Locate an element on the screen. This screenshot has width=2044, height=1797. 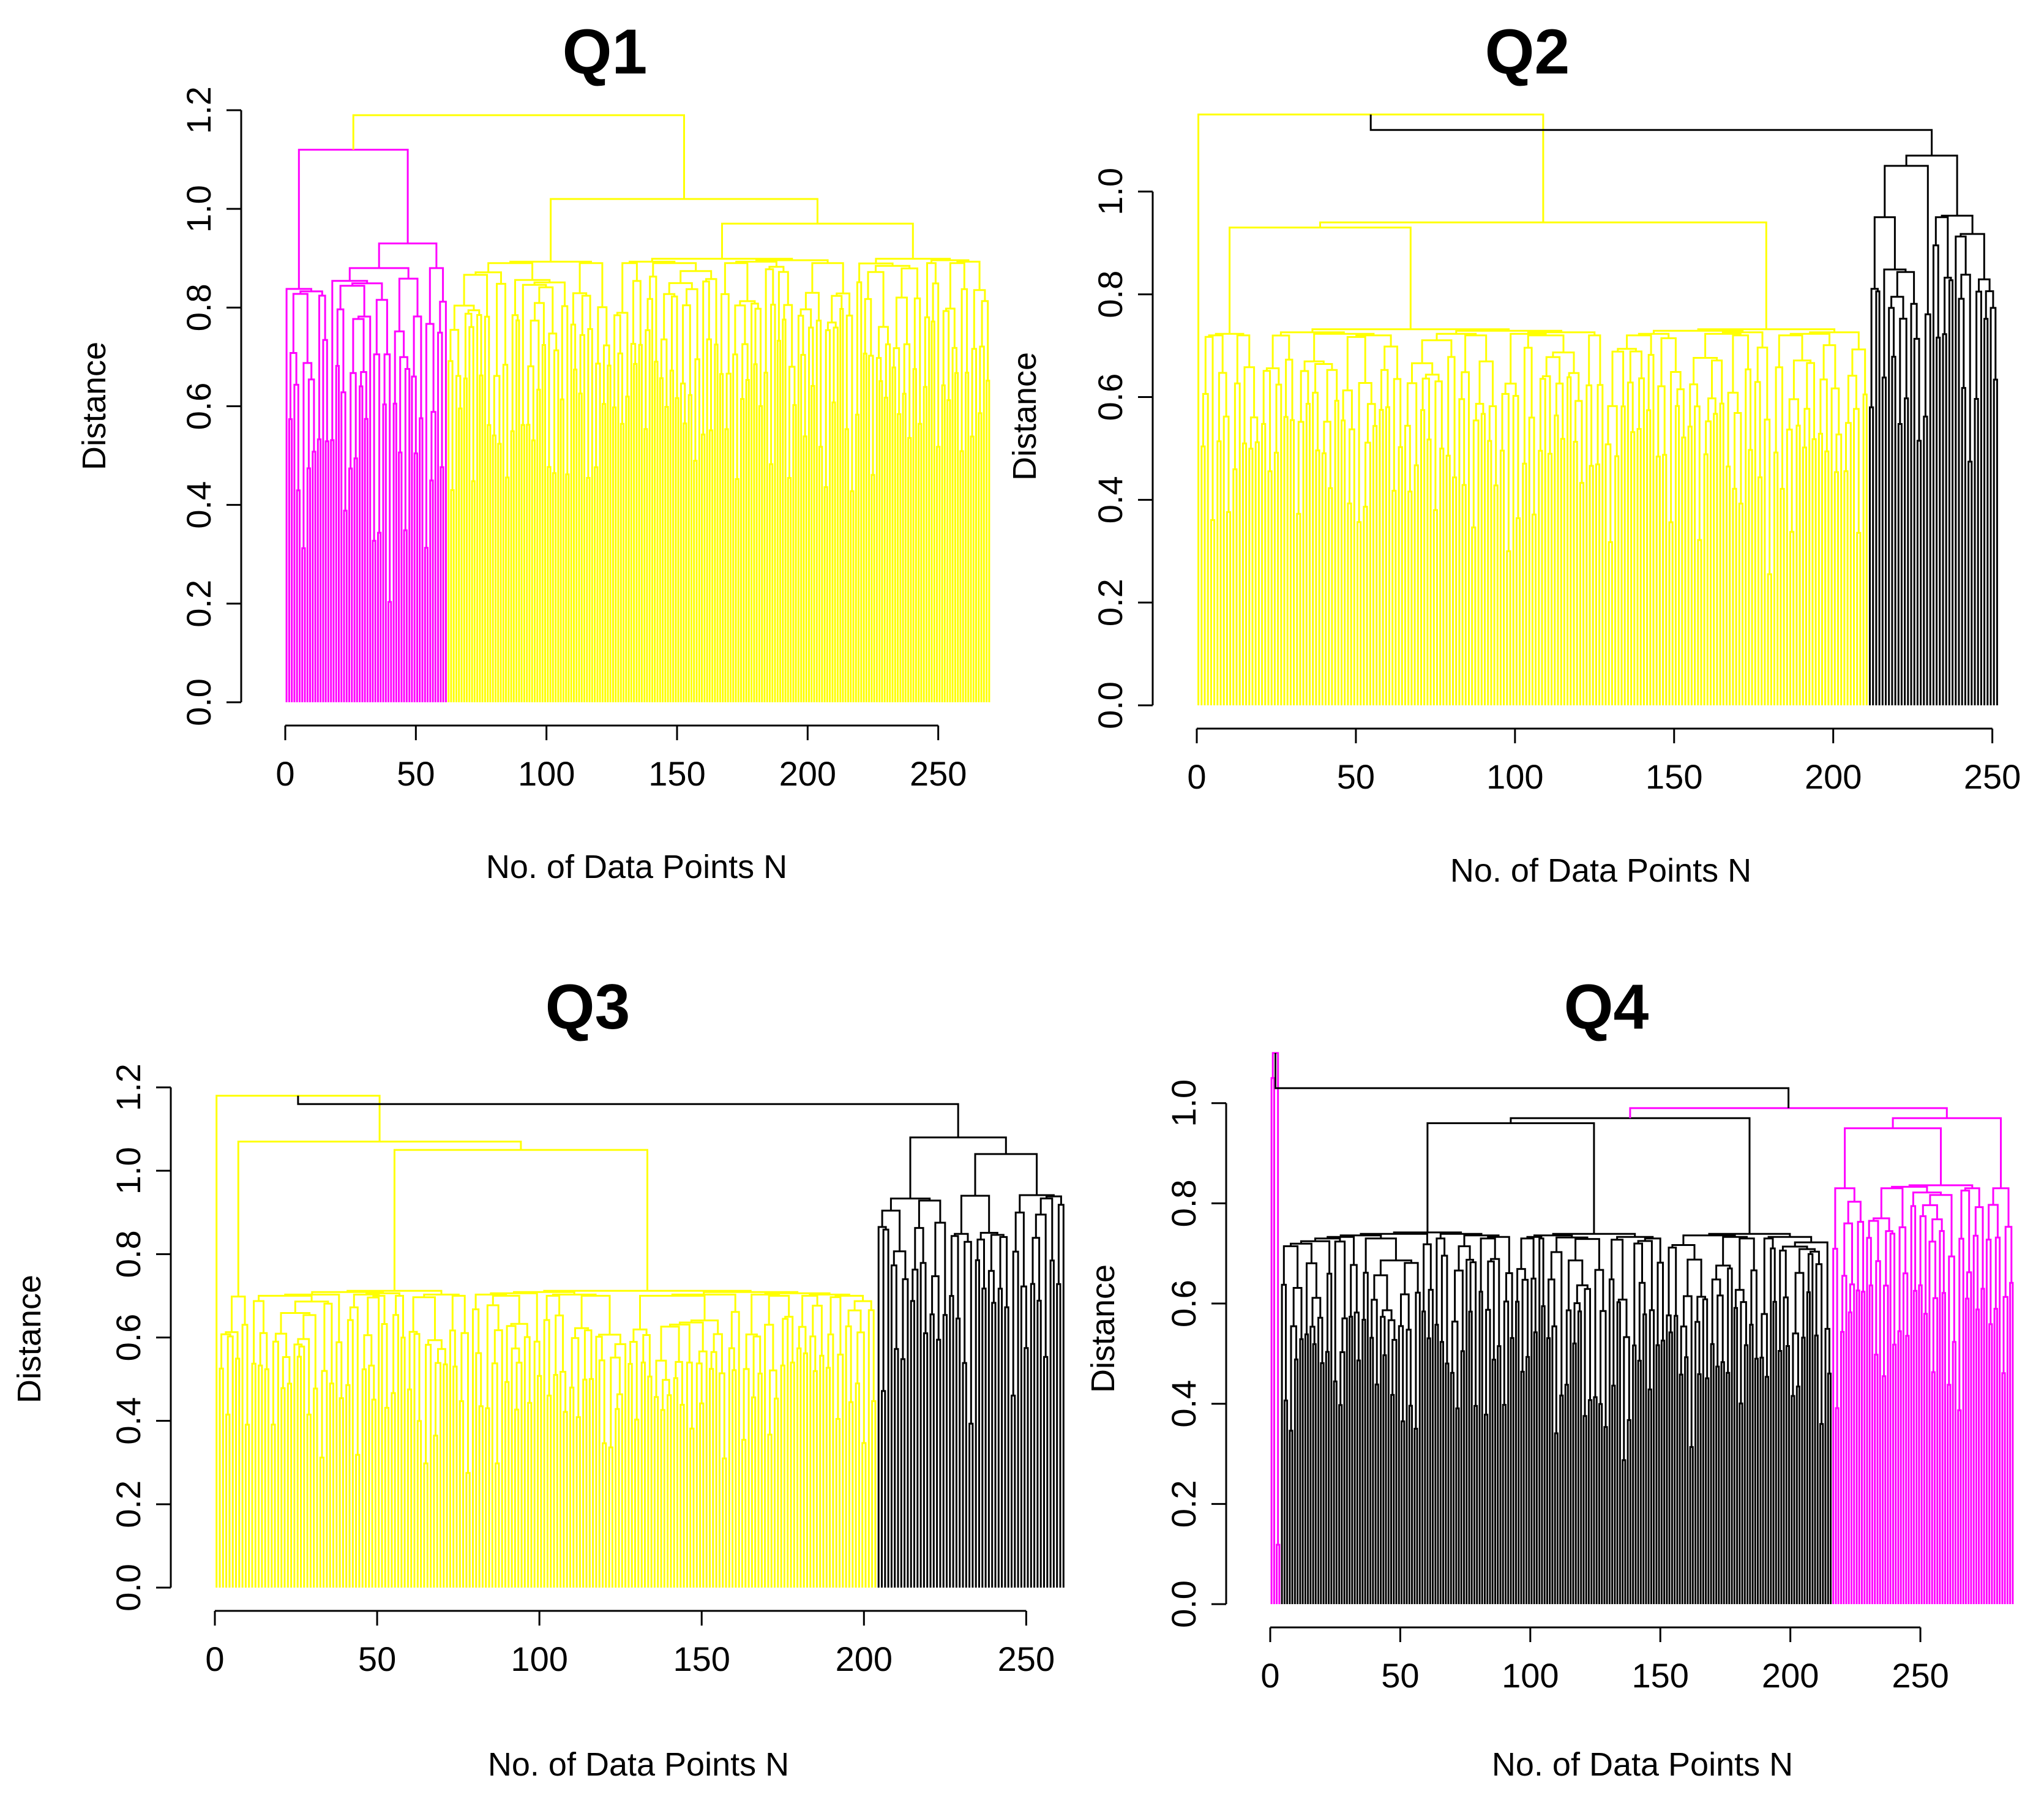
chart-title: Q1 is located at coordinates (605, 53).